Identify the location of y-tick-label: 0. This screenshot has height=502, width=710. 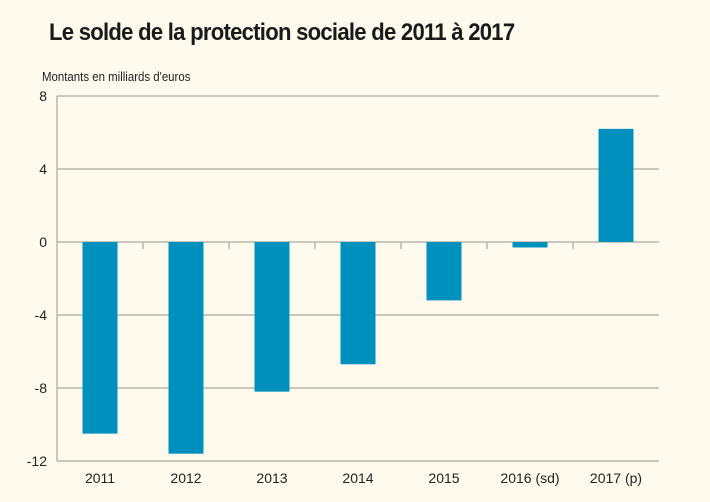
(43, 242).